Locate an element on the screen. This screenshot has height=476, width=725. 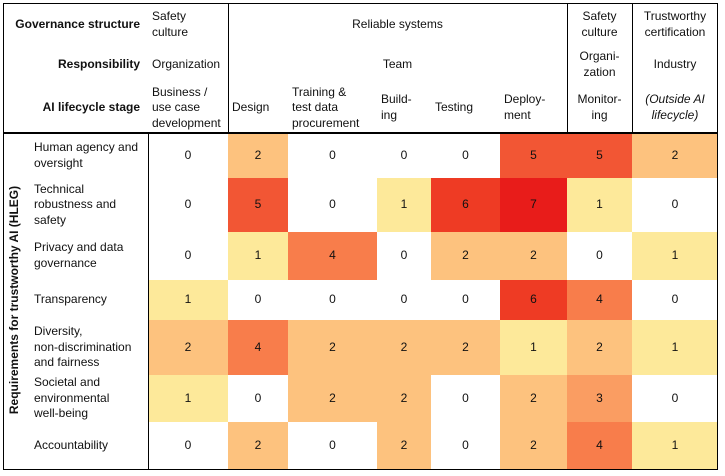
stage-label: Monitor- ing is located at coordinates (599, 107).